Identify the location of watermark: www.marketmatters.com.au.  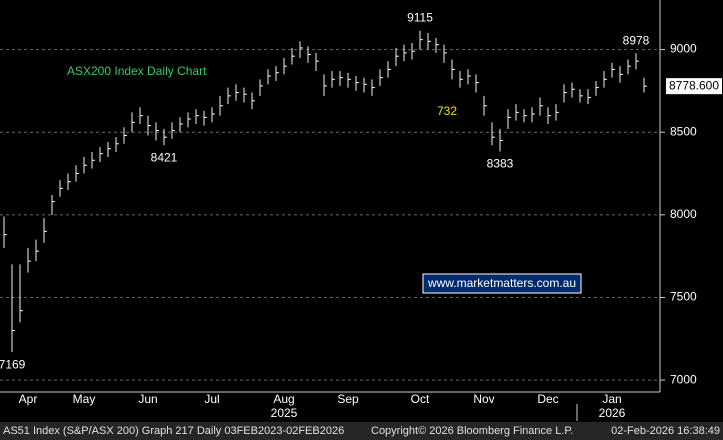
(501, 283).